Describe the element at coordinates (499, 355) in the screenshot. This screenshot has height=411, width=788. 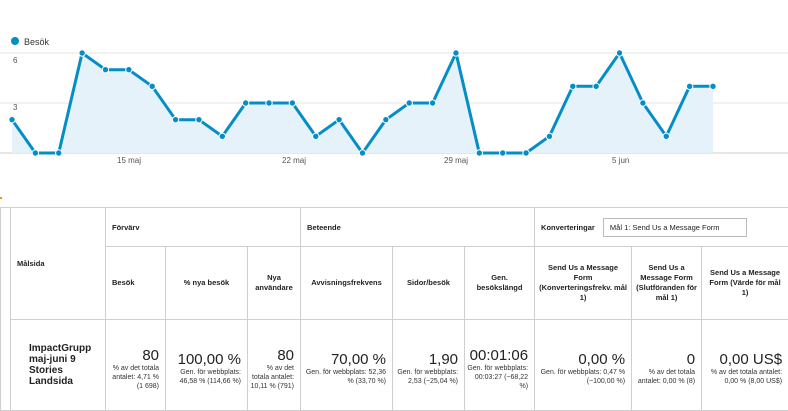
I see `avg-duration-value: 00:01:06` at that location.